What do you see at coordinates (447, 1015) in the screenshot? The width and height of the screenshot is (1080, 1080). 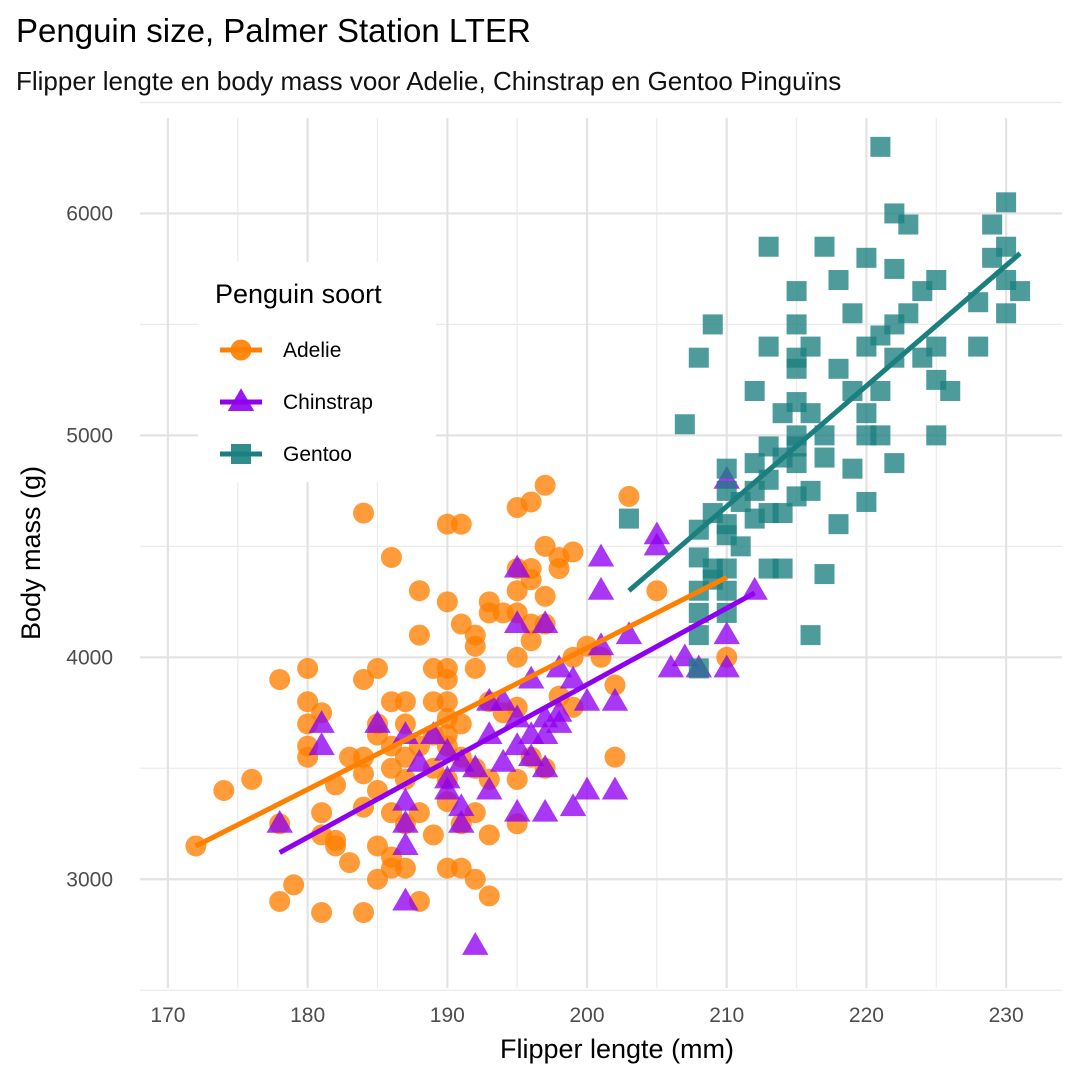 I see `x-tick-label: 190` at bounding box center [447, 1015].